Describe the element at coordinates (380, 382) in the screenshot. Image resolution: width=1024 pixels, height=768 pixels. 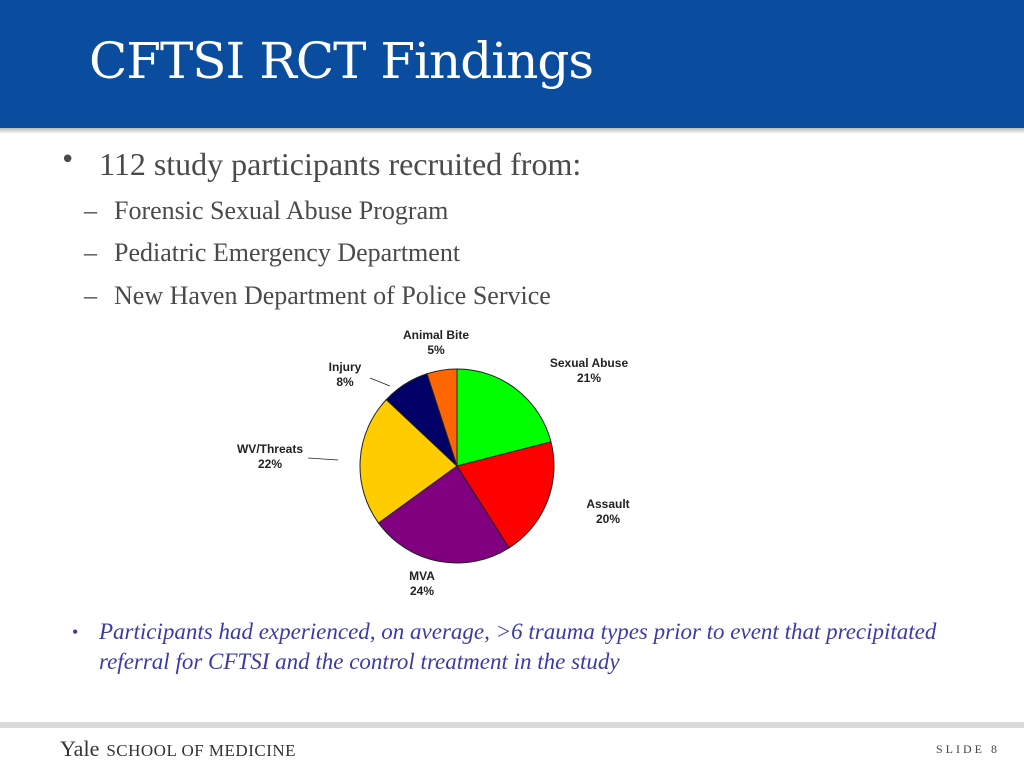
I see `leader-line-injury` at that location.